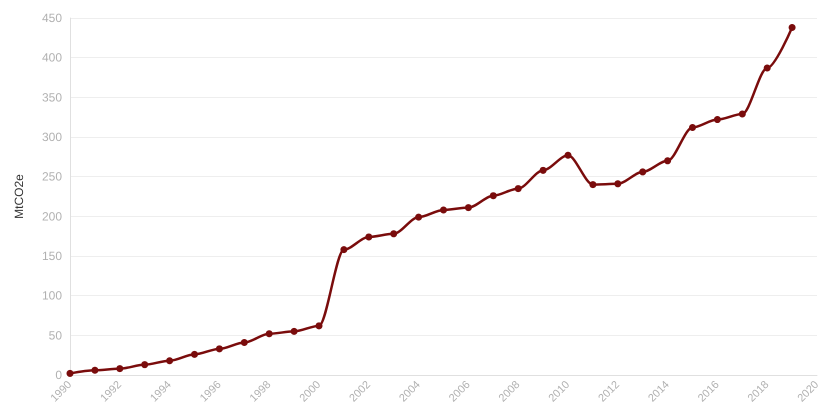  Describe the element at coordinates (52, 256) in the screenshot. I see `y-tick-label: 150` at that location.